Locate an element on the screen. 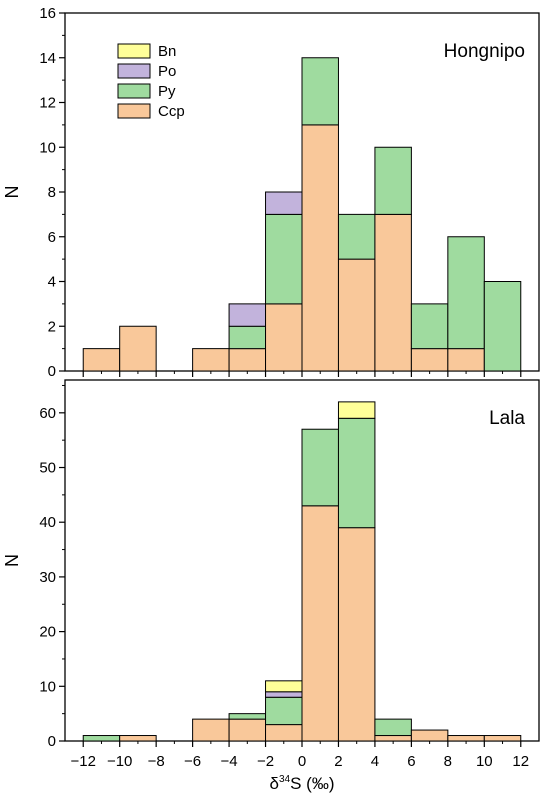 The image size is (550, 803). bottom-y-tick-label: 60 is located at coordinates (47, 413).